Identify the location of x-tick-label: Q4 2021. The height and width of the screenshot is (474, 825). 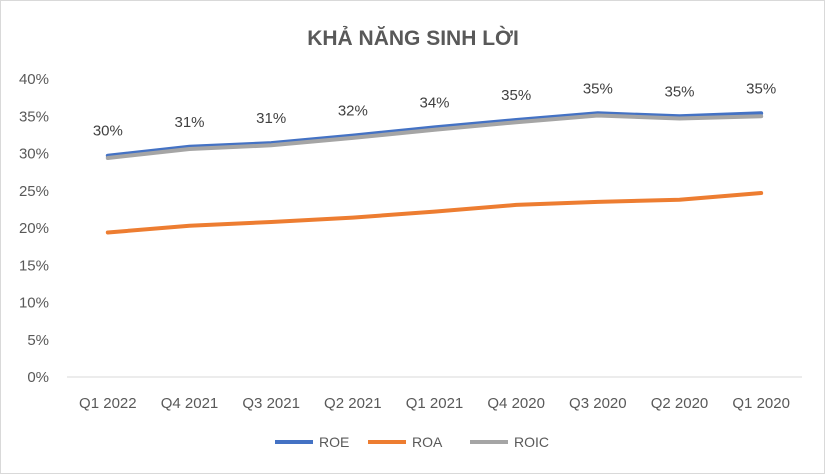
(190, 403).